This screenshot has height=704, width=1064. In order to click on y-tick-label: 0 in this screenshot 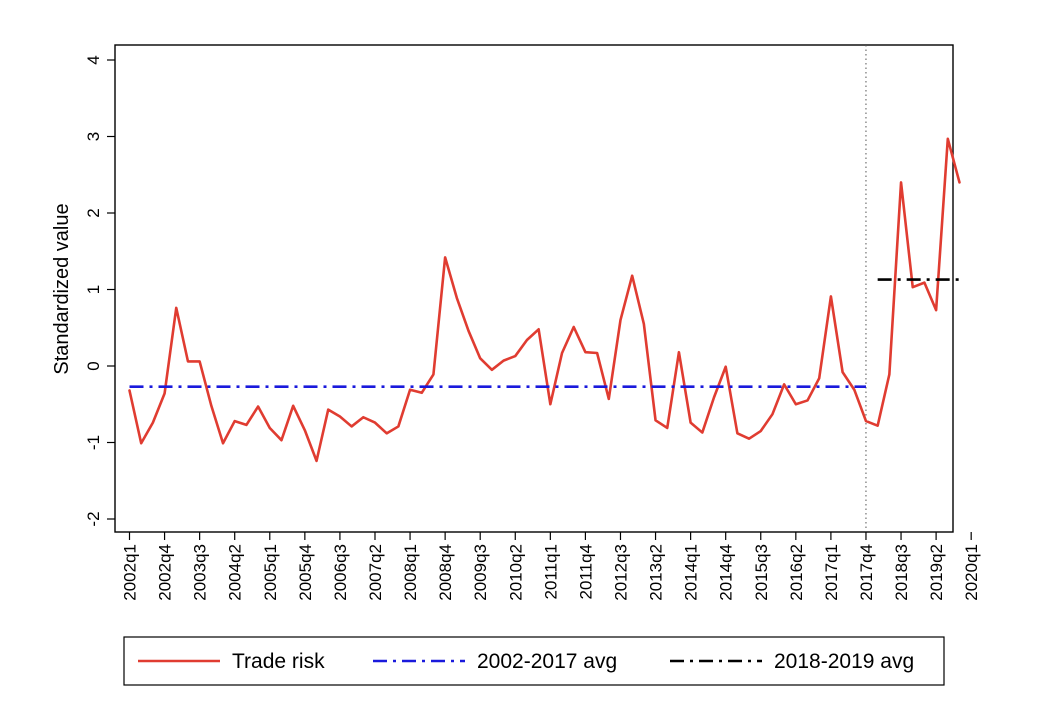, I will do `click(93, 365)`.